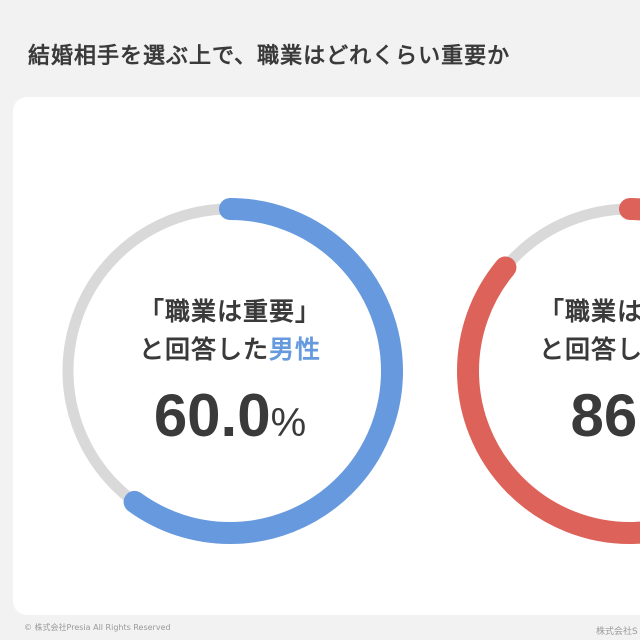 The image size is (640, 640). Describe the element at coordinates (605, 415) in the screenshot. I see `value-number: 86.` at that location.